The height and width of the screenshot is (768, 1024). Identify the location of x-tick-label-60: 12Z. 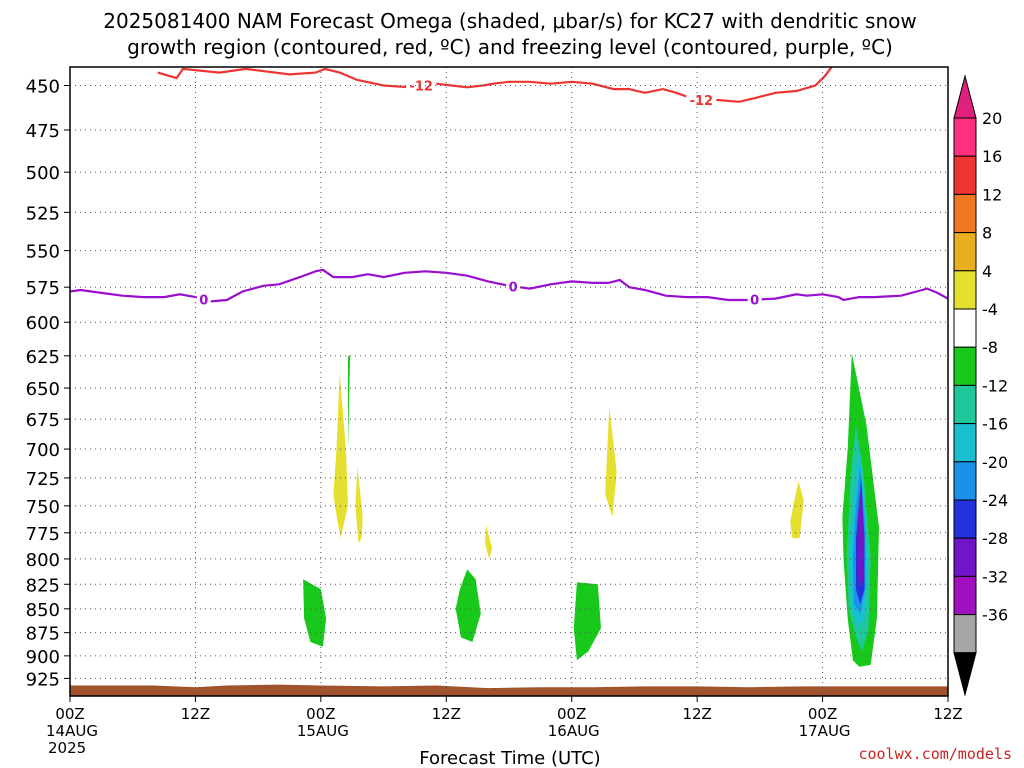
(696, 714).